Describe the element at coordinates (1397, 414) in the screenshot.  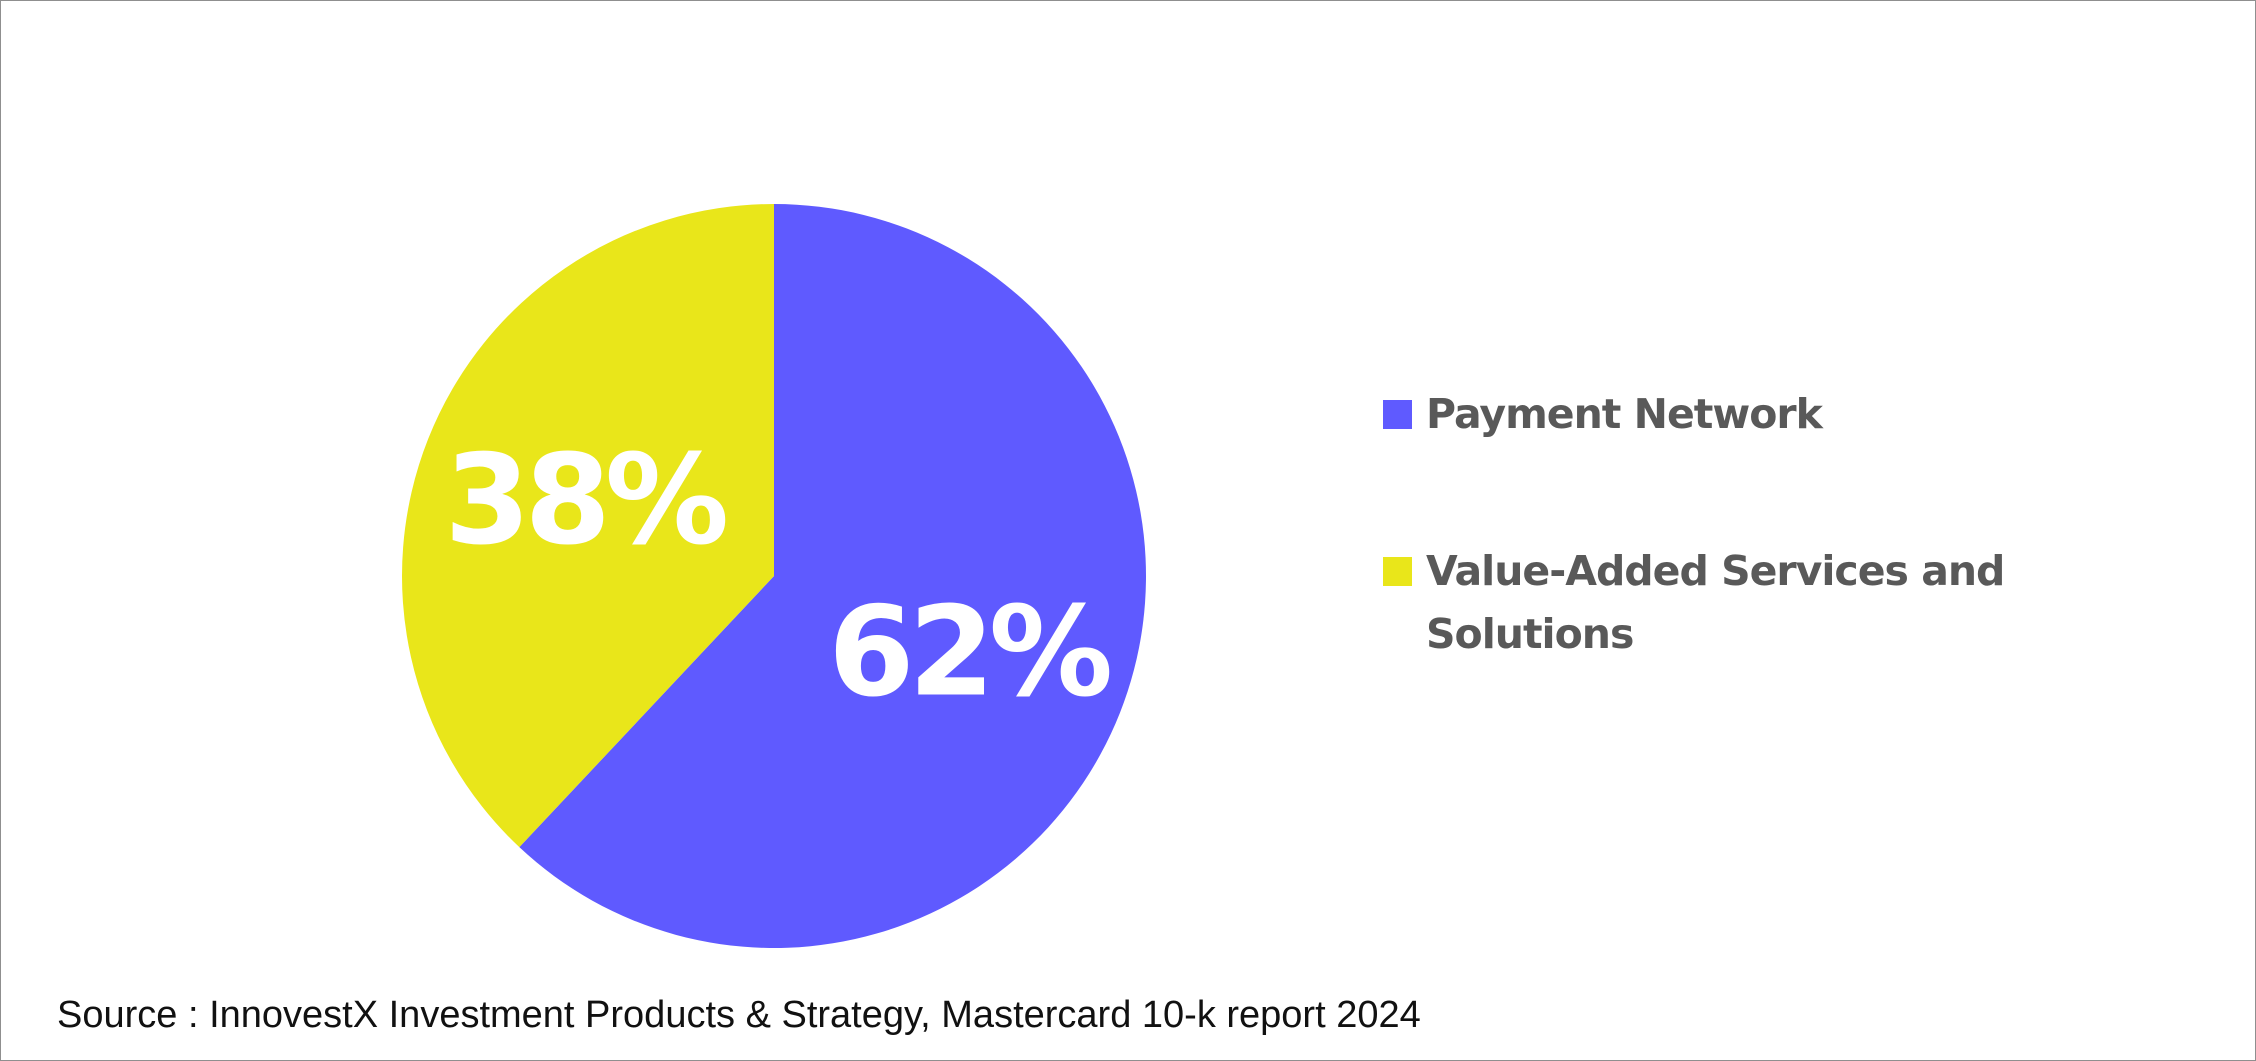
I see `legend-swatch-payment-network` at that location.